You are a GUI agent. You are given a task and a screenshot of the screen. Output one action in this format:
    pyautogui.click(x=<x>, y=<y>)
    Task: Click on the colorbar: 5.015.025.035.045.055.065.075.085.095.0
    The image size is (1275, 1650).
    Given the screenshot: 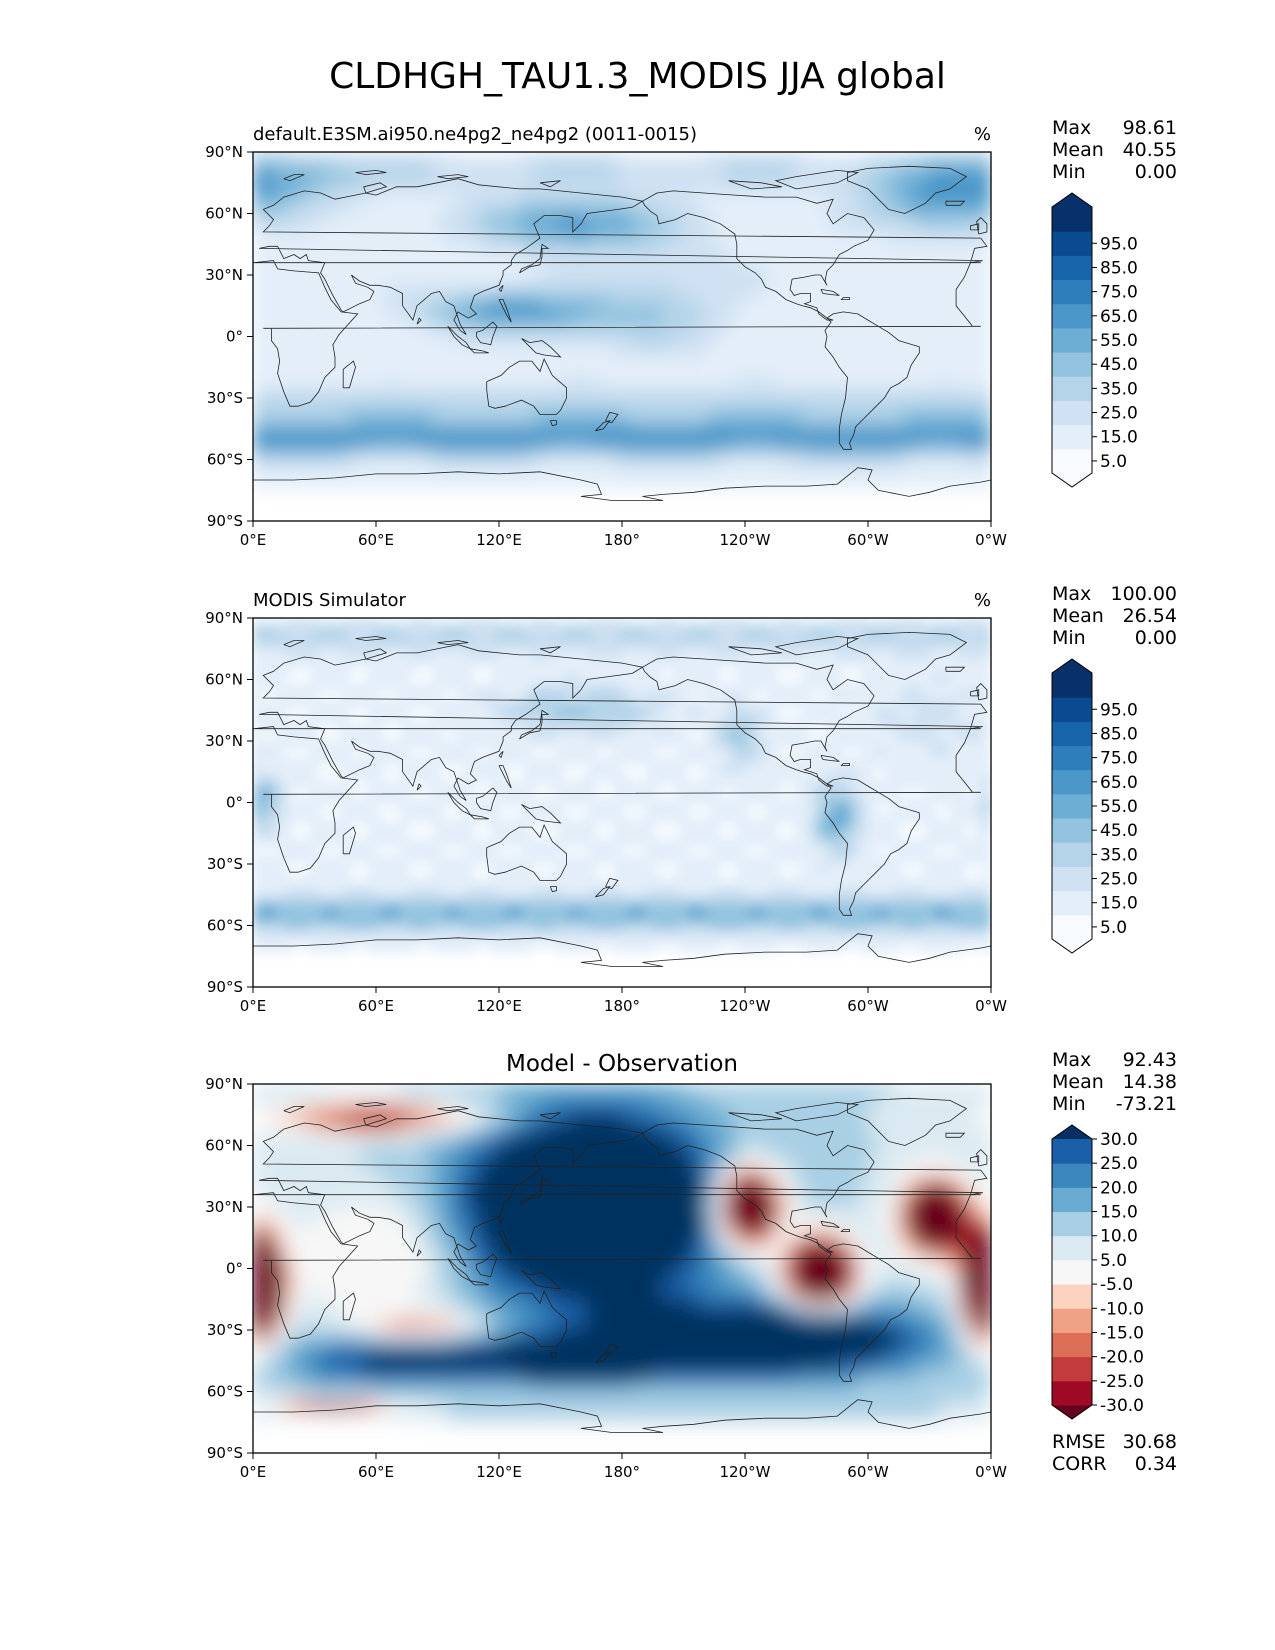 What is the action you would take?
    pyautogui.click(x=1094, y=340)
    